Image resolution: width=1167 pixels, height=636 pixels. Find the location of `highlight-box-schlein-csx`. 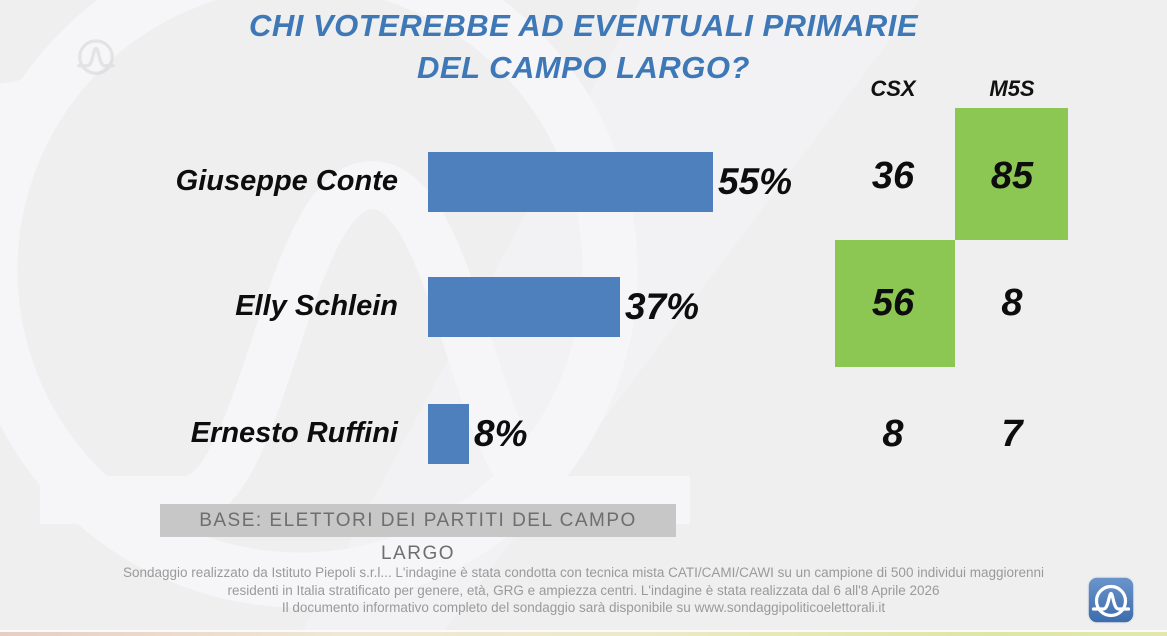

highlight-box-schlein-csx is located at coordinates (895, 303).